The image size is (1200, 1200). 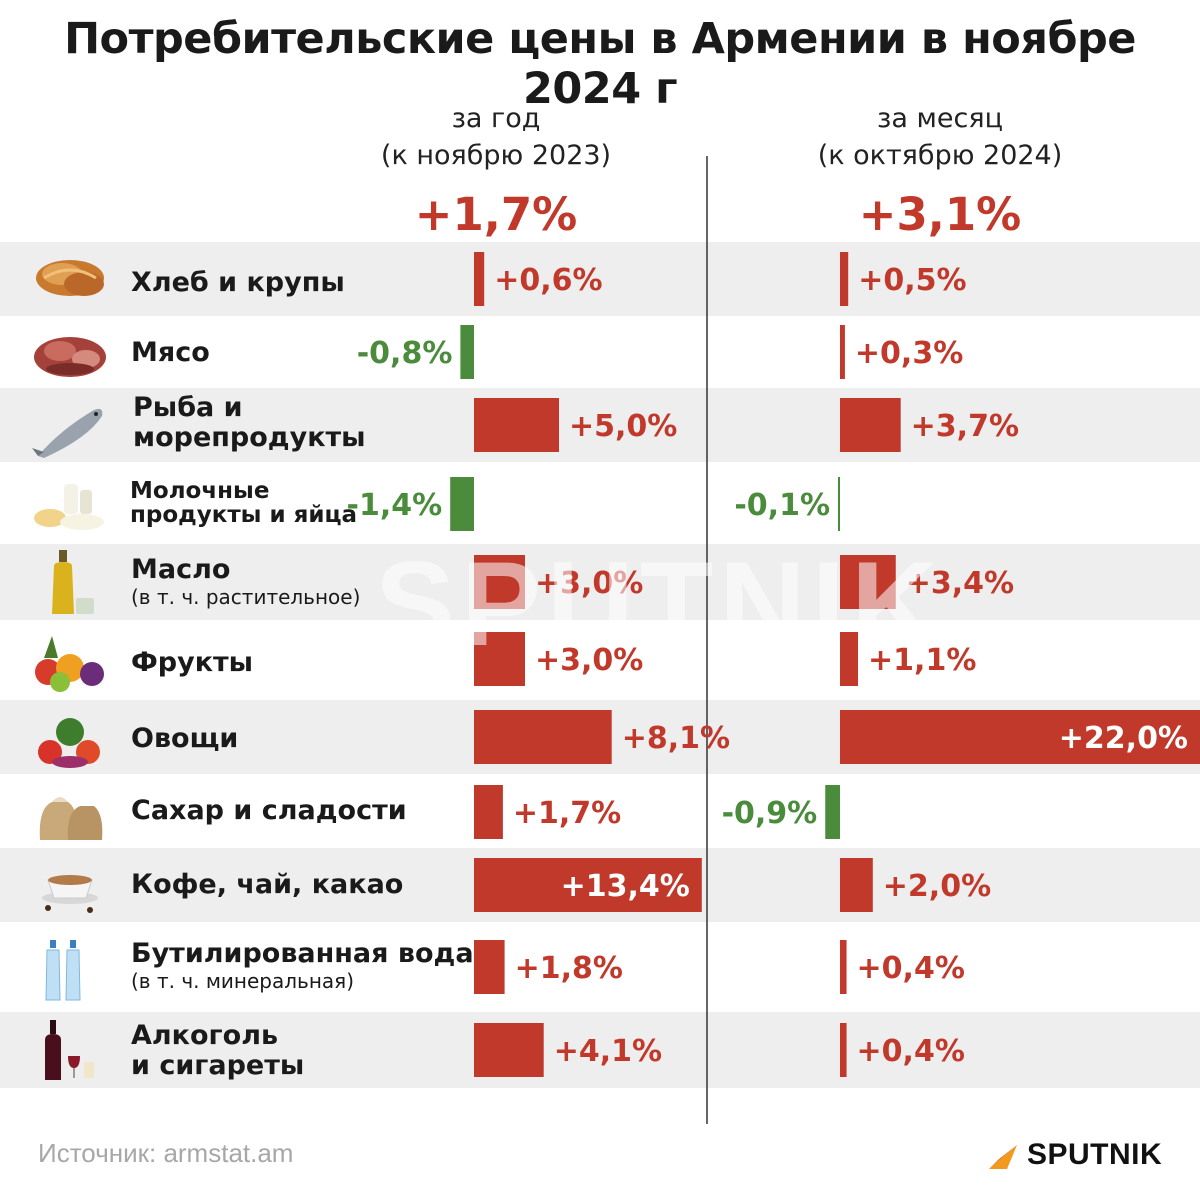 What do you see at coordinates (218, 1065) in the screenshot?
I see `row-label-alcohol-line2: и сигареты` at bounding box center [218, 1065].